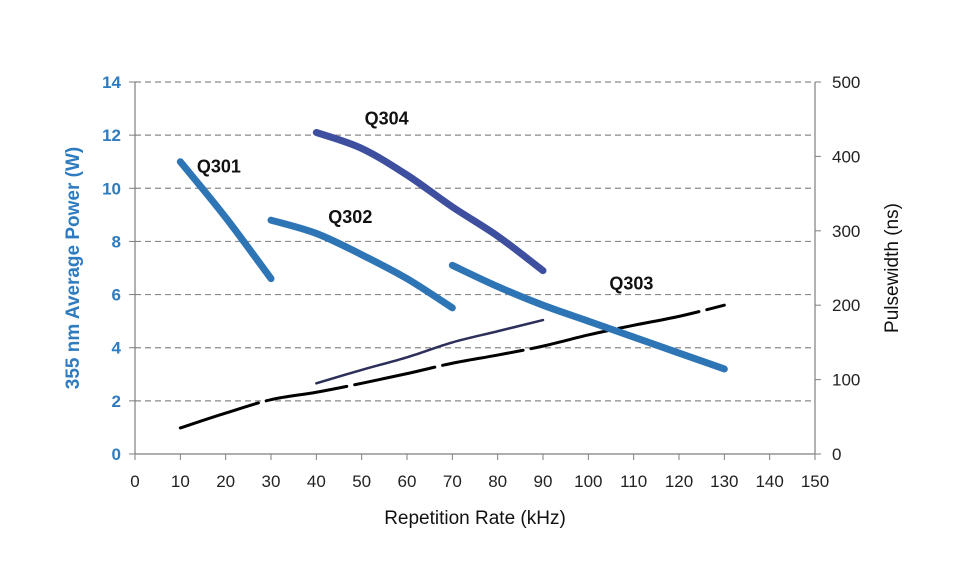 The width and height of the screenshot is (956, 577). Describe the element at coordinates (543, 481) in the screenshot. I see `x-tick-label: 90` at that location.